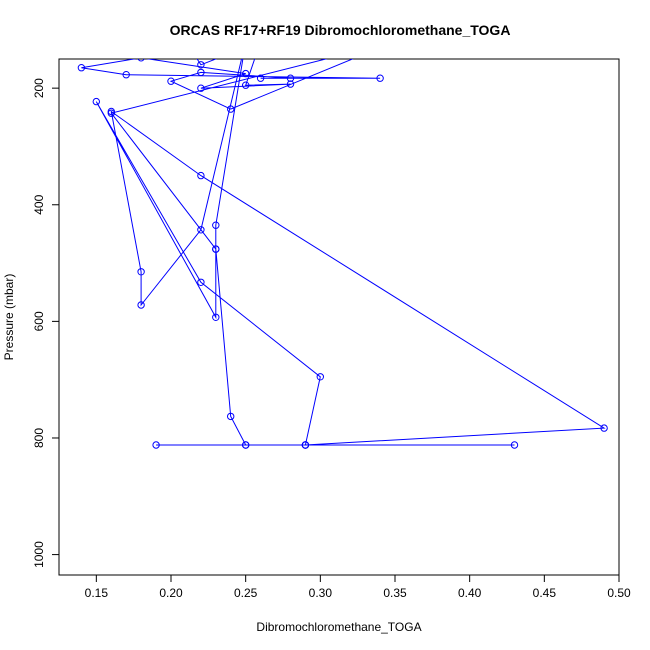 The height and width of the screenshot is (650, 650). Describe the element at coordinates (619, 593) in the screenshot. I see `x-tick-label: 0.50` at that location.